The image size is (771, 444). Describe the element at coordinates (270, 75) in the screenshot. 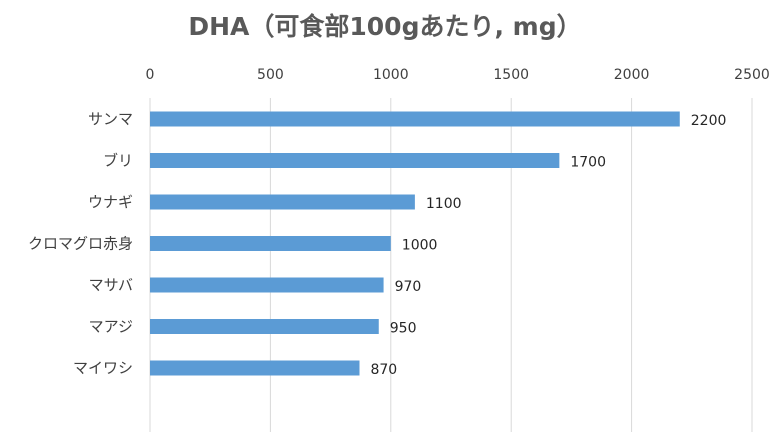

I see `x-tick-label: 500` at that location.